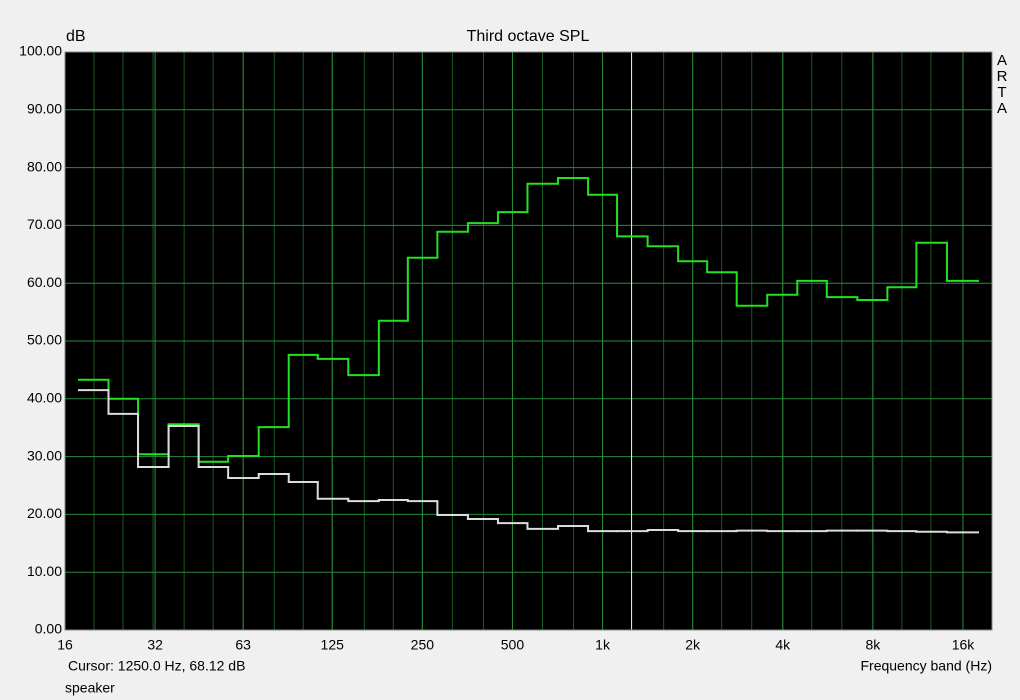  What do you see at coordinates (513, 645) in the screenshot?
I see `x-tick-label: 500` at bounding box center [513, 645].